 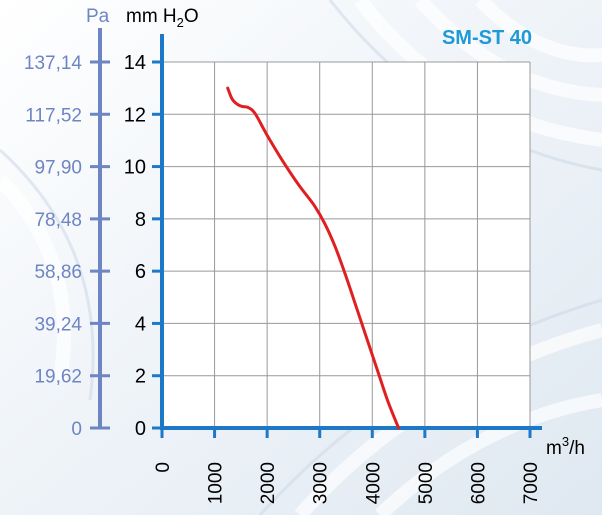 I want to click on y-tick-label: 0, so click(x=140, y=429).